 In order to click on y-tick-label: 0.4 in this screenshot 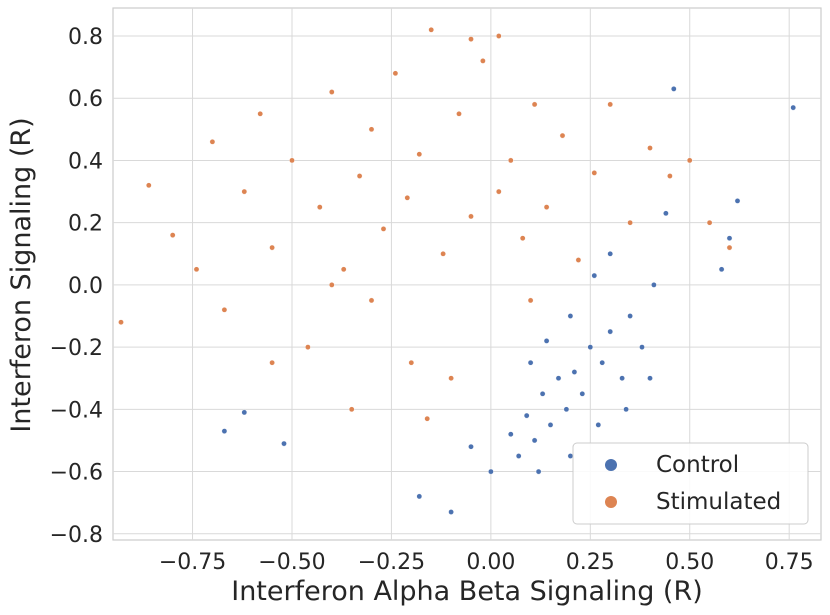, I will do `click(85, 161)`.